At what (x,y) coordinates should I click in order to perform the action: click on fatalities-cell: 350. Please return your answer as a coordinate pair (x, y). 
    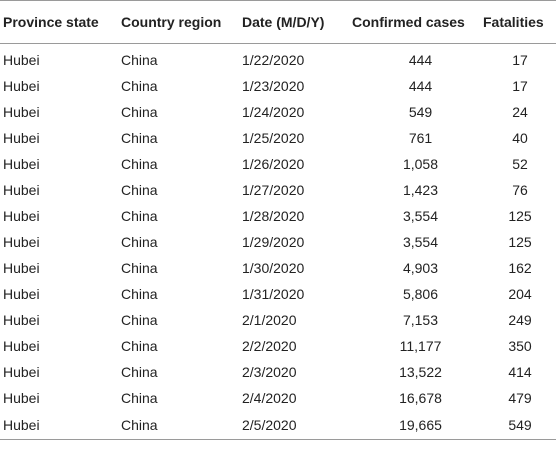
    Looking at the image, I should click on (520, 346).